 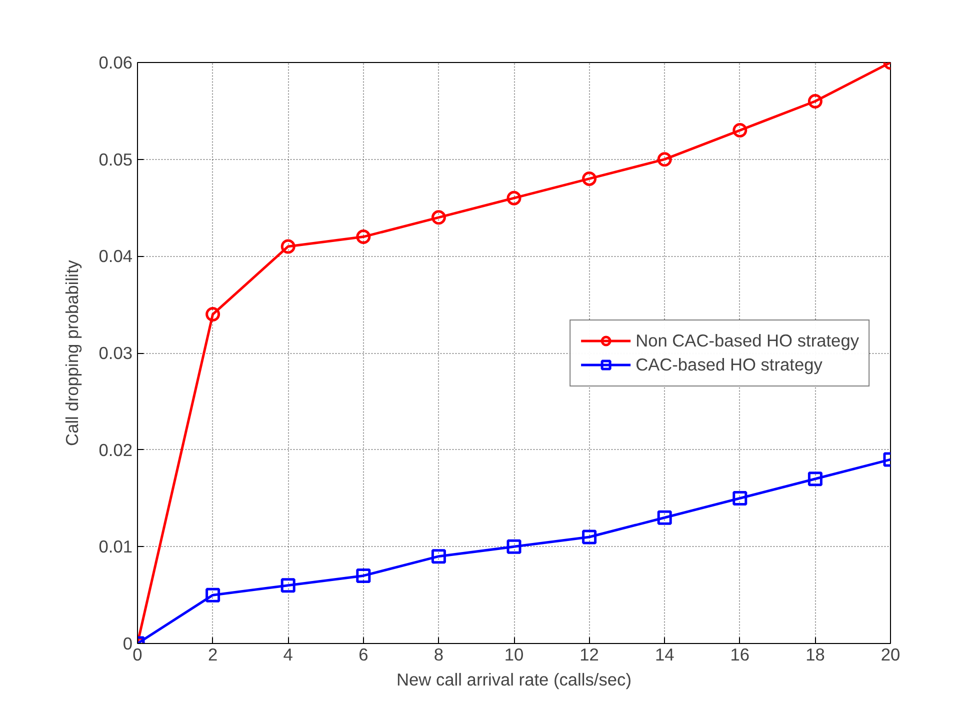 I want to click on y-tick-label: 0.02, so click(x=115, y=450).